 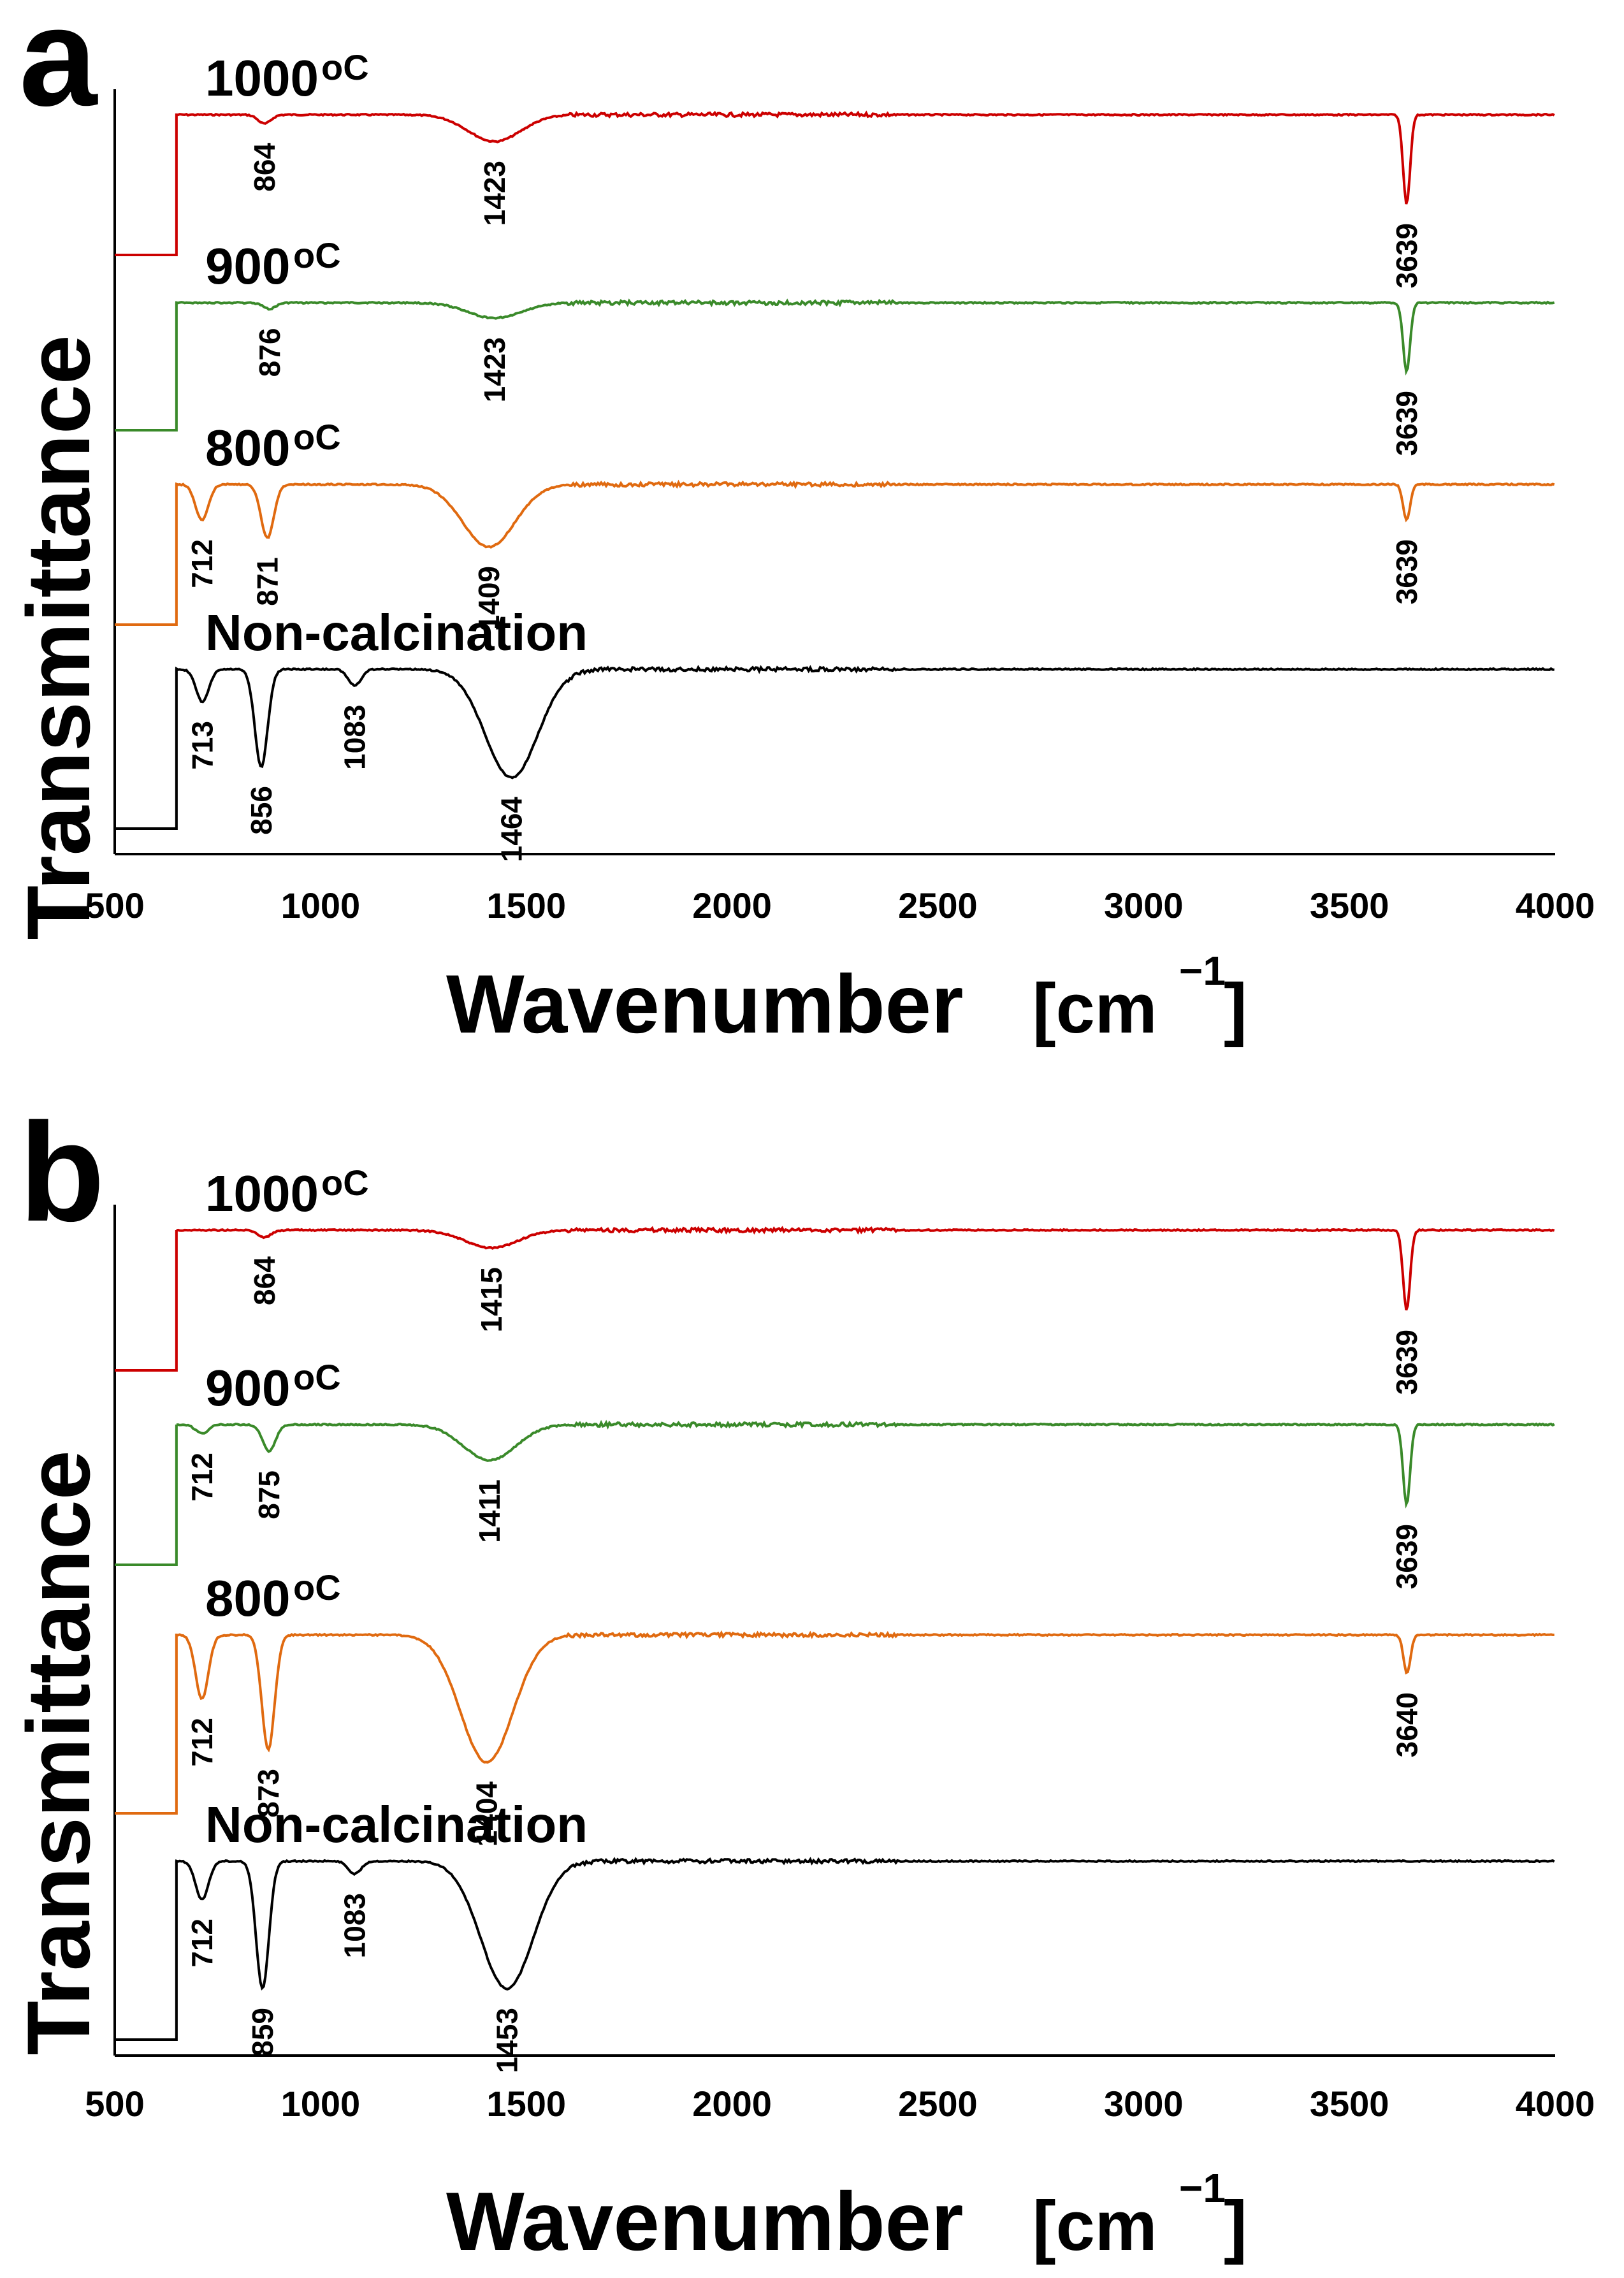 I want to click on y-axis-label-a: Transmittance, so click(x=58, y=637).